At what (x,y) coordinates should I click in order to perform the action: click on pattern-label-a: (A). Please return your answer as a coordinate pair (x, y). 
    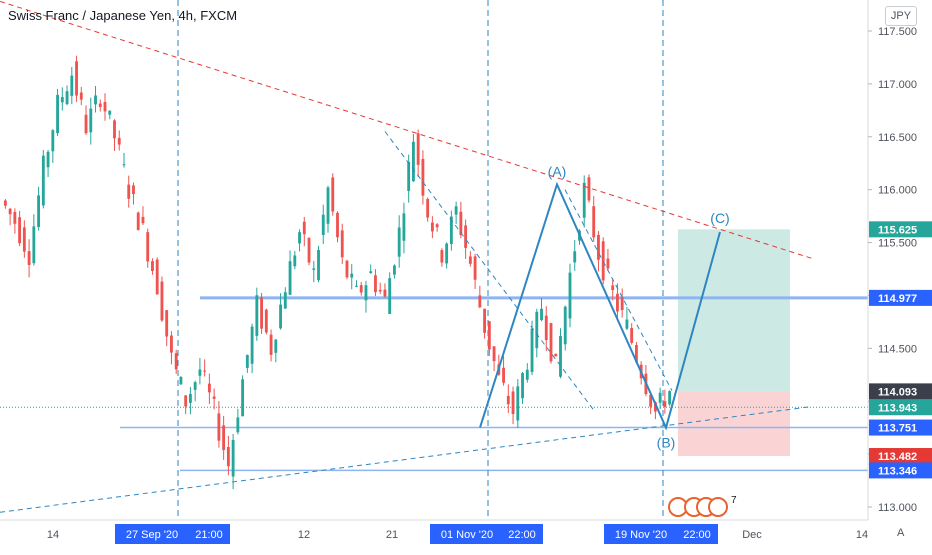
    Looking at the image, I should click on (557, 171).